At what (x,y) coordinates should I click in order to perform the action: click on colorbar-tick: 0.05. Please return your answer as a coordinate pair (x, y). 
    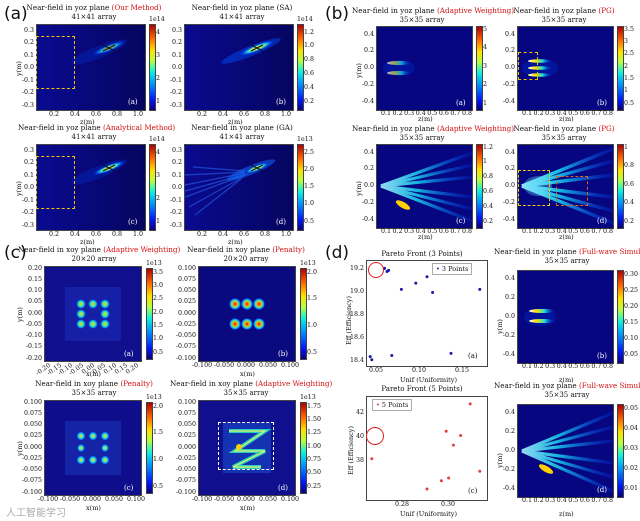
    Looking at the image, I should click on (631, 408).